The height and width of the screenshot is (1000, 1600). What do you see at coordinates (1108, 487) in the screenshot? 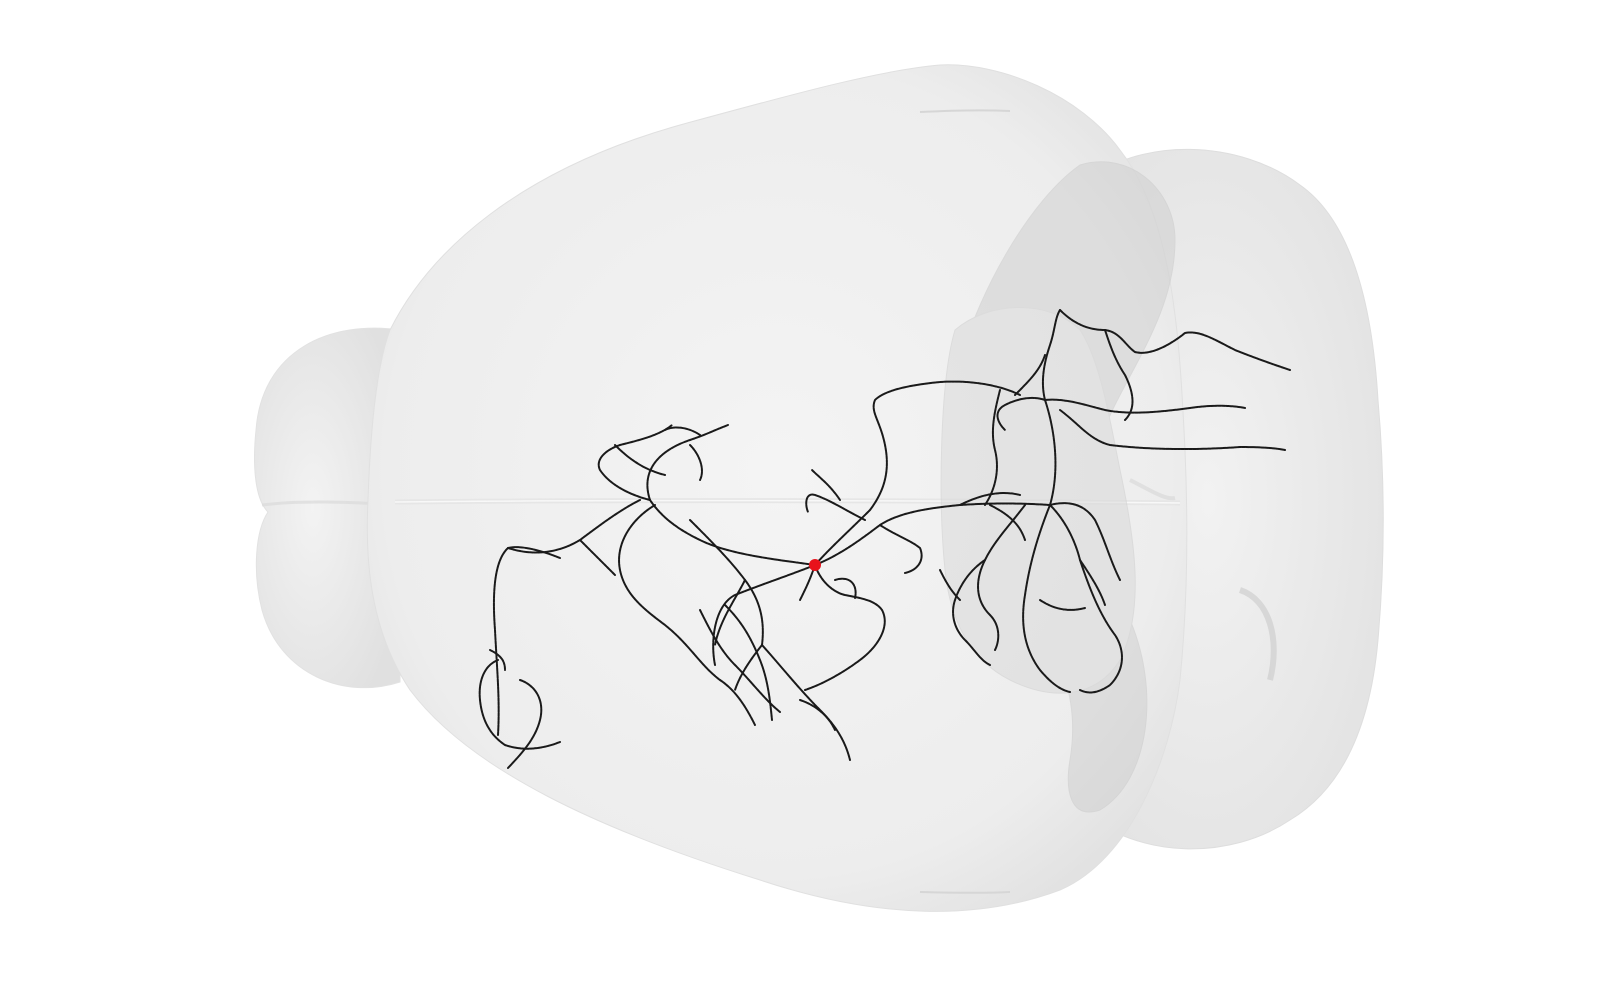
I see `overlay-regions` at bounding box center [1108, 487].